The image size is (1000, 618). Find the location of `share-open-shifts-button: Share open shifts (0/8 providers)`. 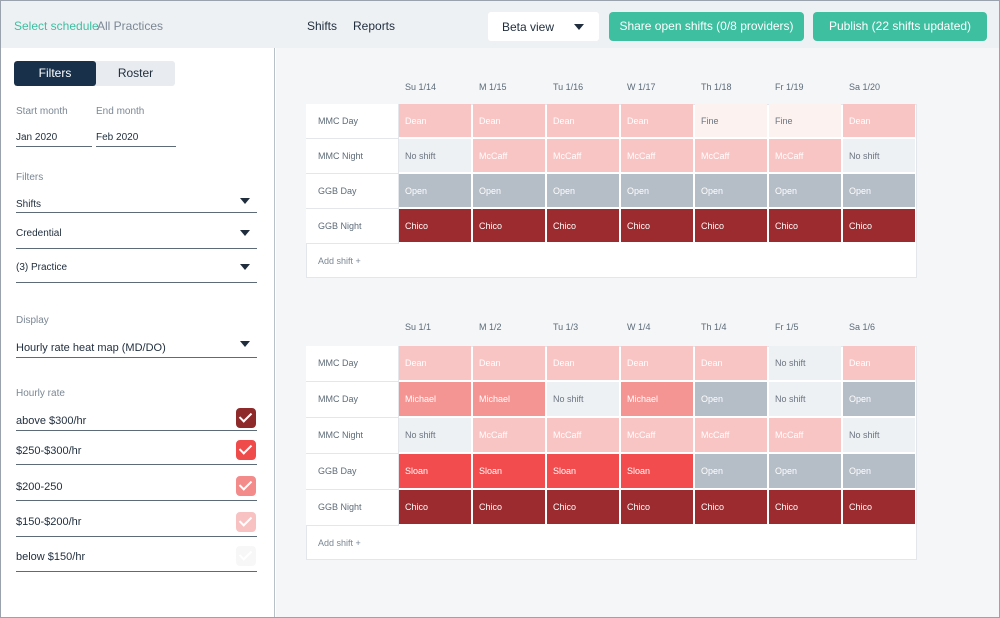

share-open-shifts-button: Share open shifts (0/8 providers) is located at coordinates (706, 26).